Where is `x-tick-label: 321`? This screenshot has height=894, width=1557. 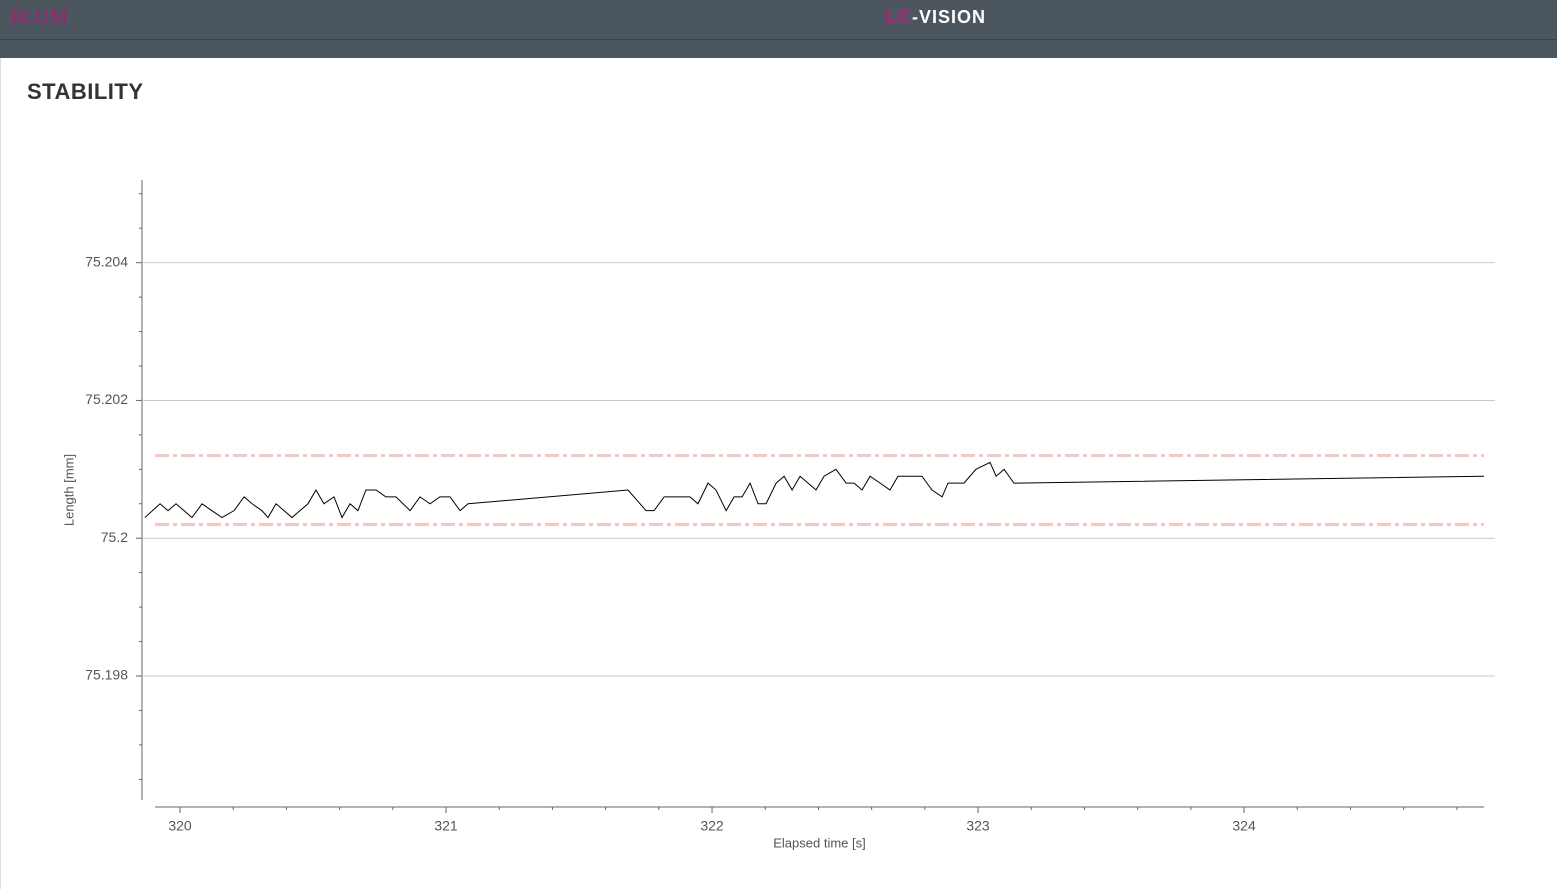
x-tick-label: 321 is located at coordinates (446, 826).